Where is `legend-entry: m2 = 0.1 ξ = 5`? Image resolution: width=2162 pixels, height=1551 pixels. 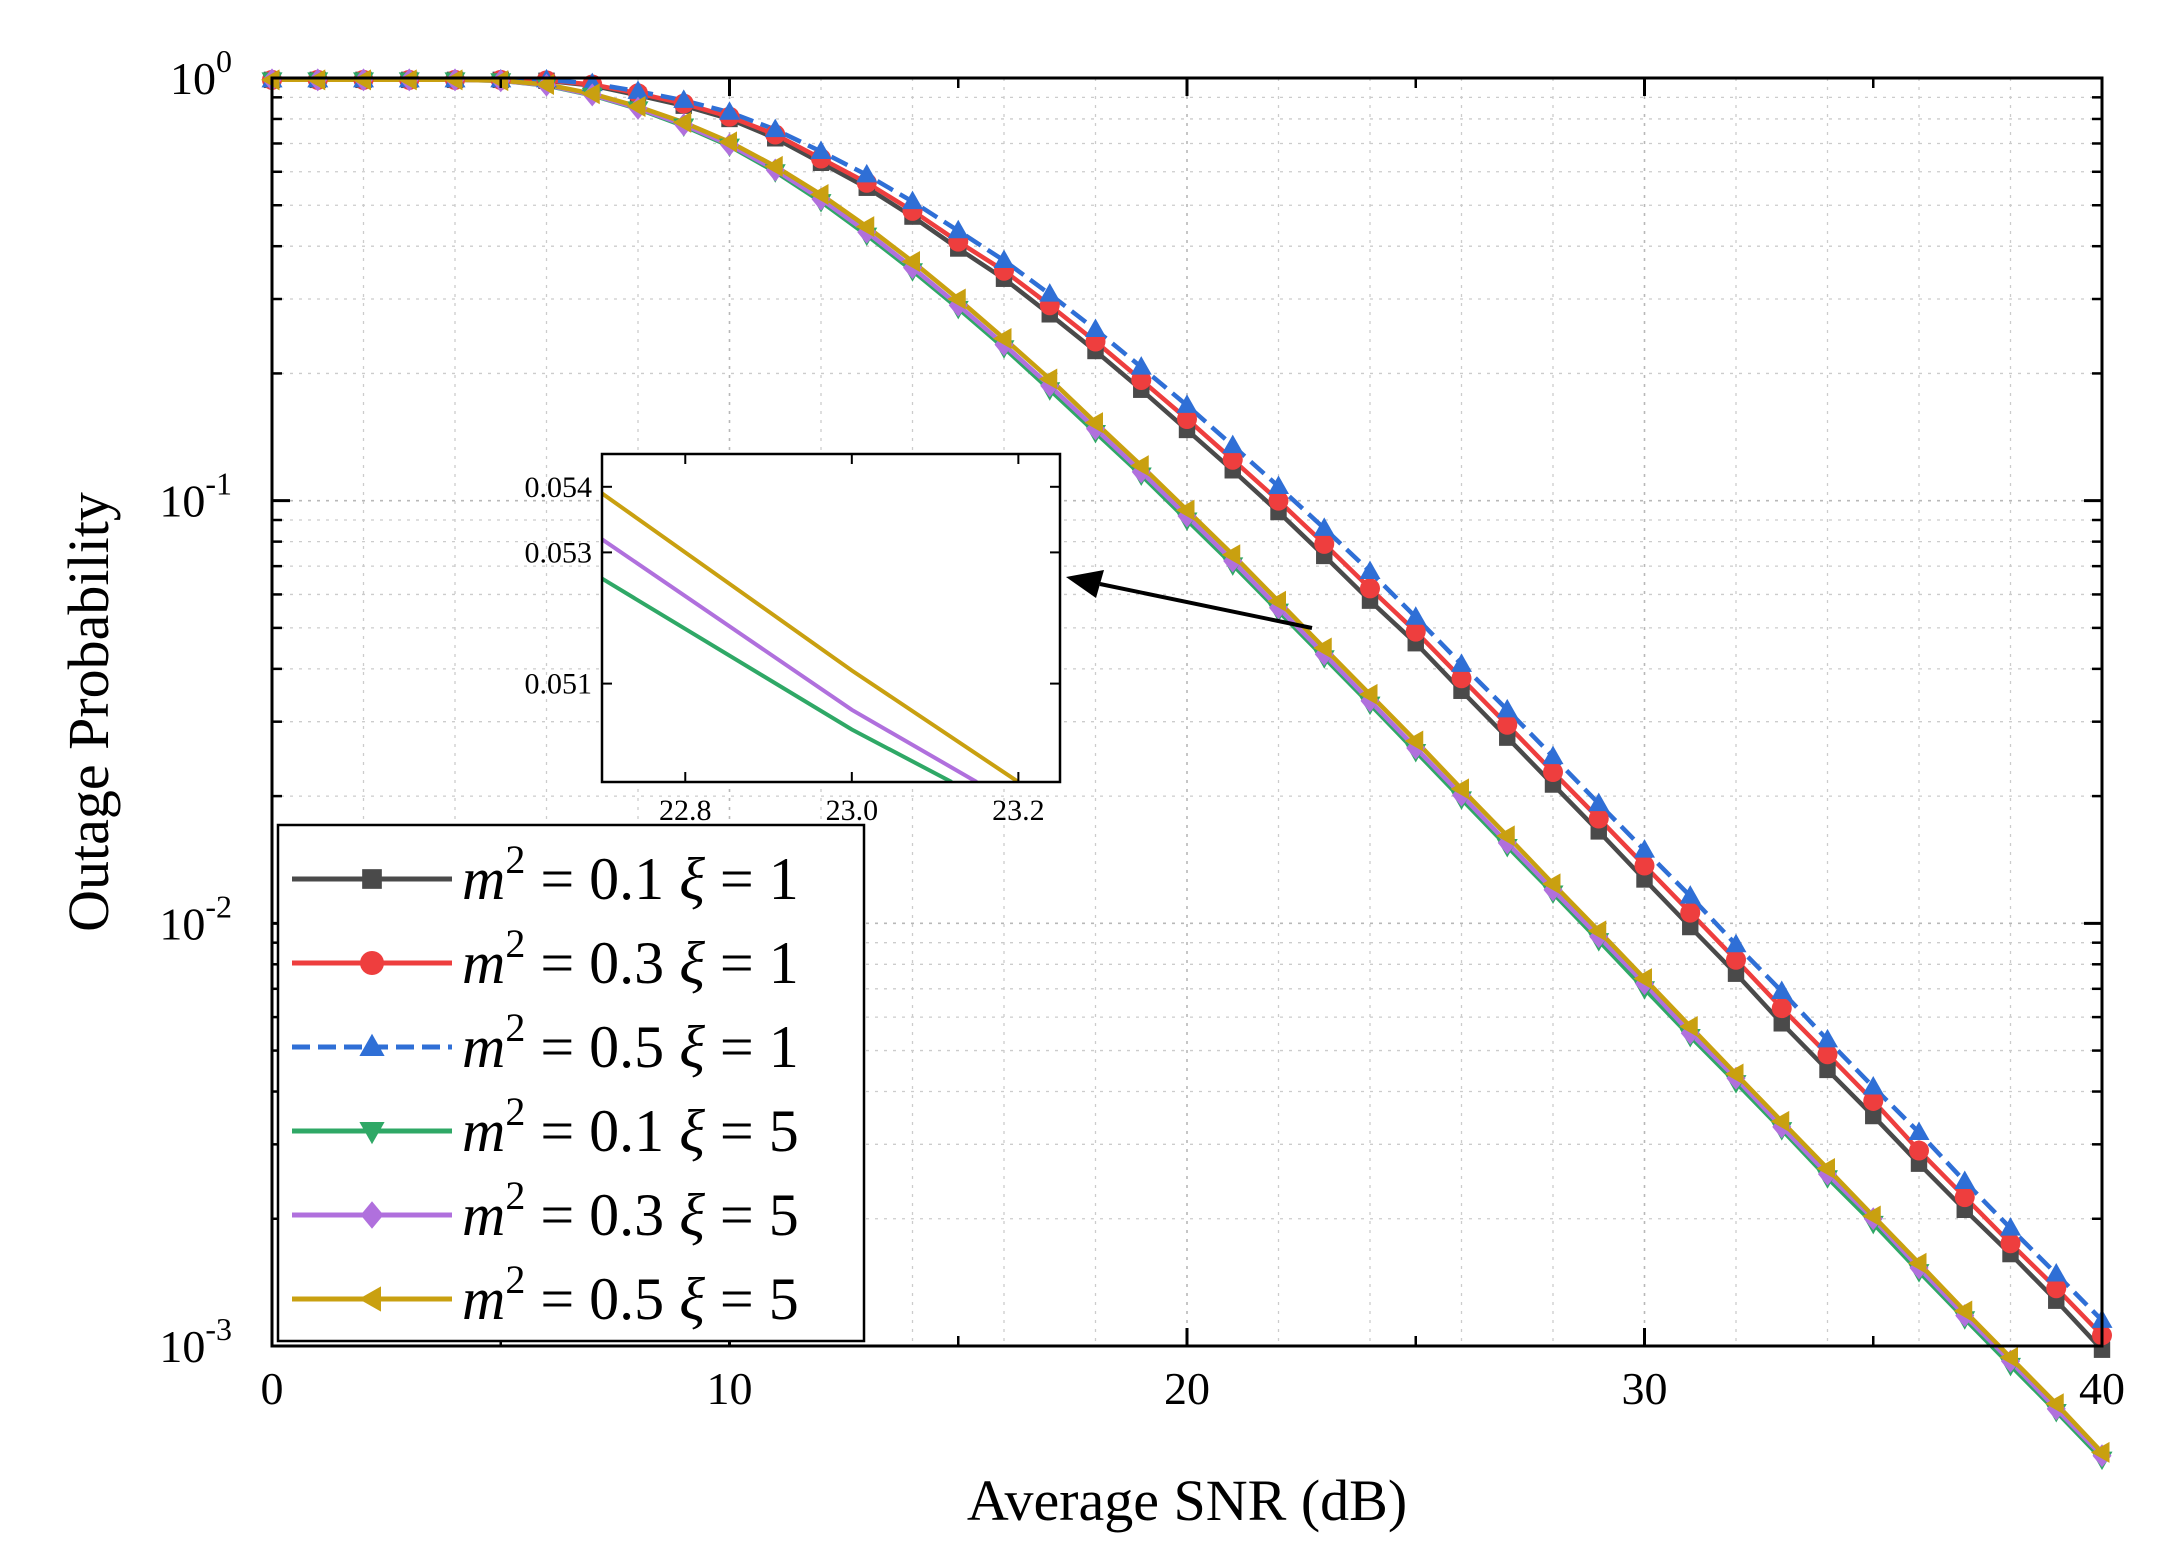
legend-entry: m2 = 0.1 ξ = 5 is located at coordinates (545, 1126).